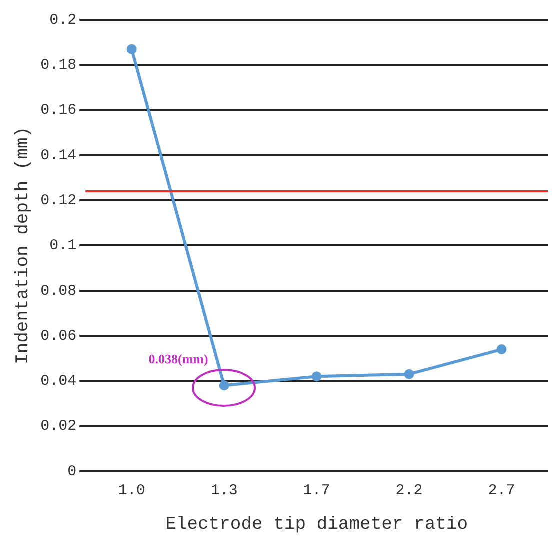 This screenshot has width=555, height=539. Describe the element at coordinates (58, 291) in the screenshot. I see `y-tick-label: 0.08` at that location.